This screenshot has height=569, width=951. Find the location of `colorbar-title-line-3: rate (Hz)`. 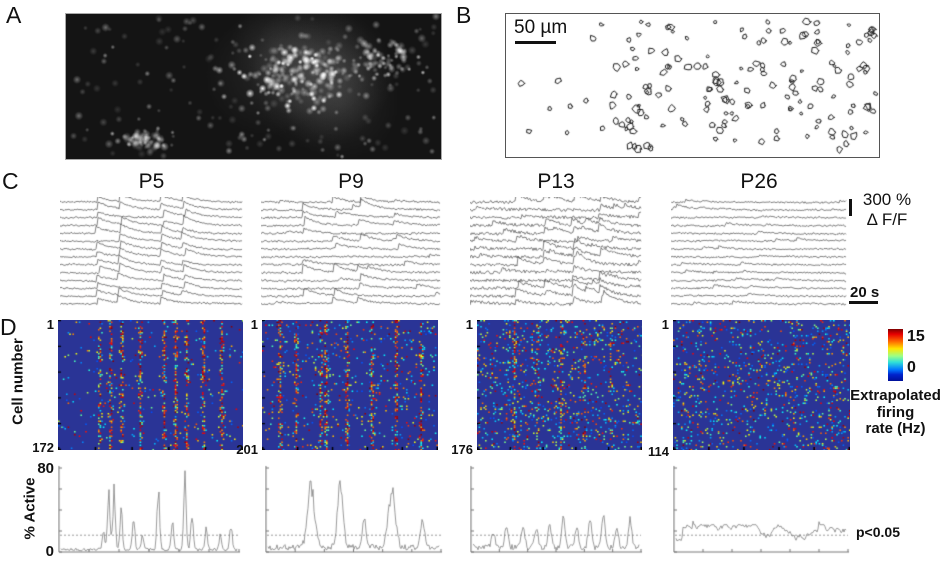

colorbar-title-line-3: rate (Hz) is located at coordinates (895, 428).